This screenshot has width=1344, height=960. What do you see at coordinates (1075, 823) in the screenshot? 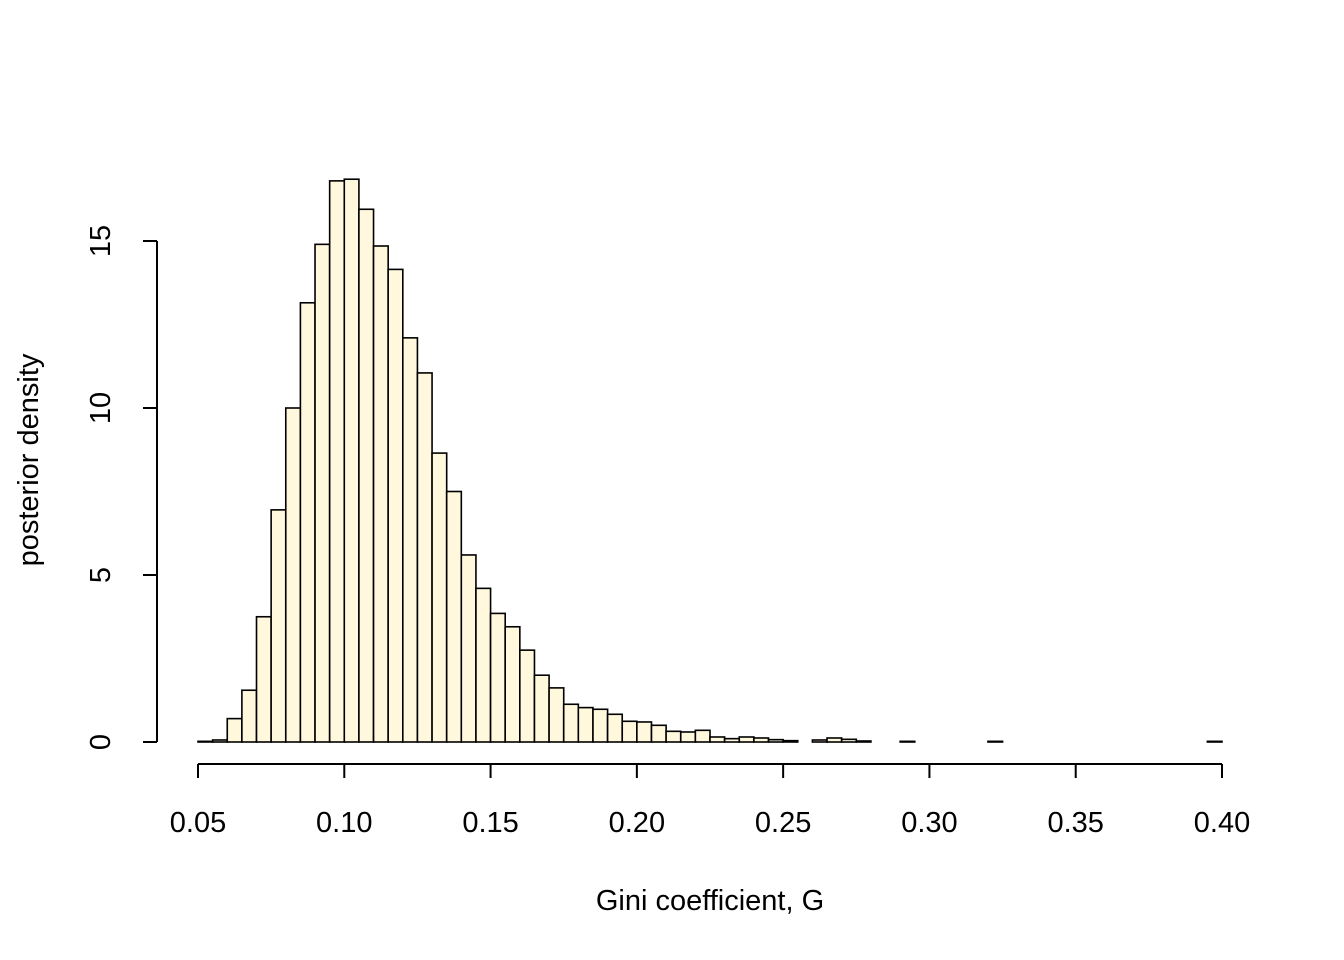
I see `x-tick-label: 0.35` at bounding box center [1075, 823].